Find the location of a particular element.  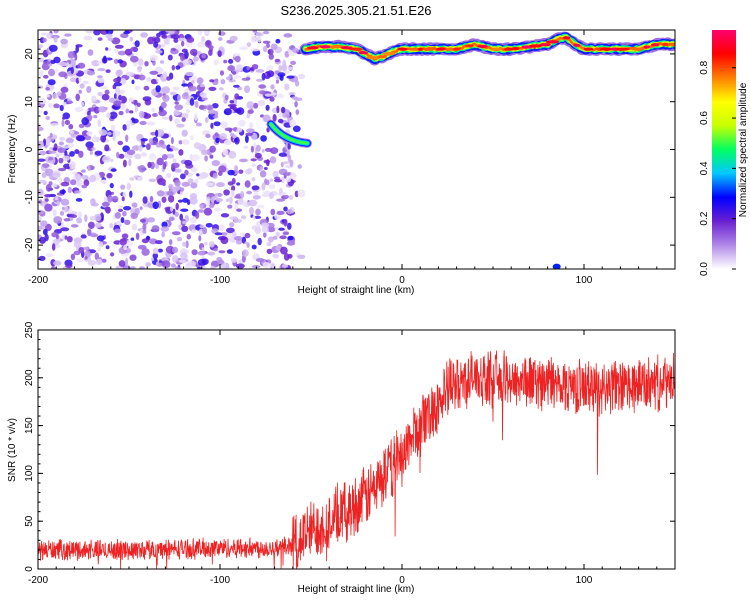

colorbar-gradient is located at coordinates (724, 149).